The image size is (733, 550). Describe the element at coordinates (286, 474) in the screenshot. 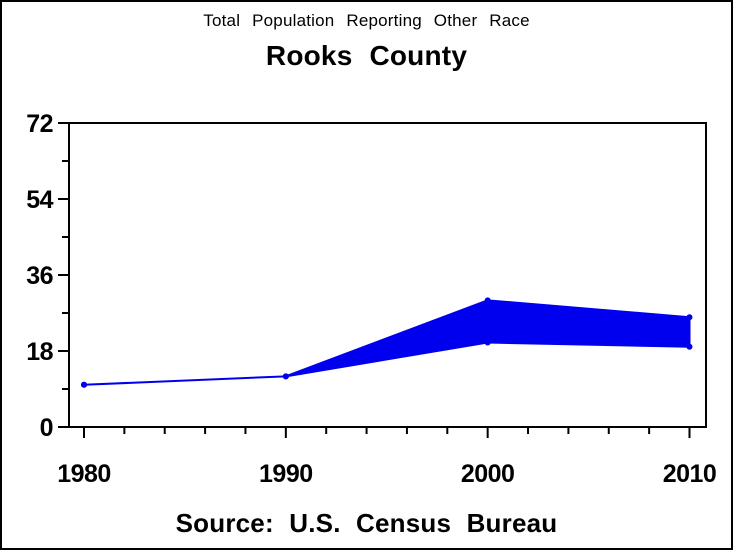

I see `x-tick-label: 1990` at that location.